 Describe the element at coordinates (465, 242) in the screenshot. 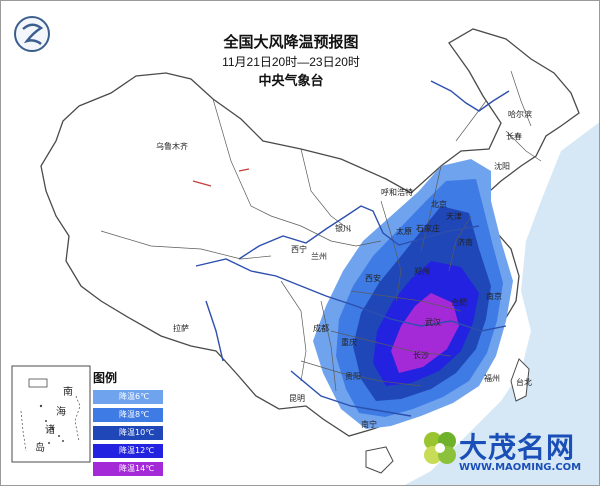

I see `city-label: 济南` at that location.